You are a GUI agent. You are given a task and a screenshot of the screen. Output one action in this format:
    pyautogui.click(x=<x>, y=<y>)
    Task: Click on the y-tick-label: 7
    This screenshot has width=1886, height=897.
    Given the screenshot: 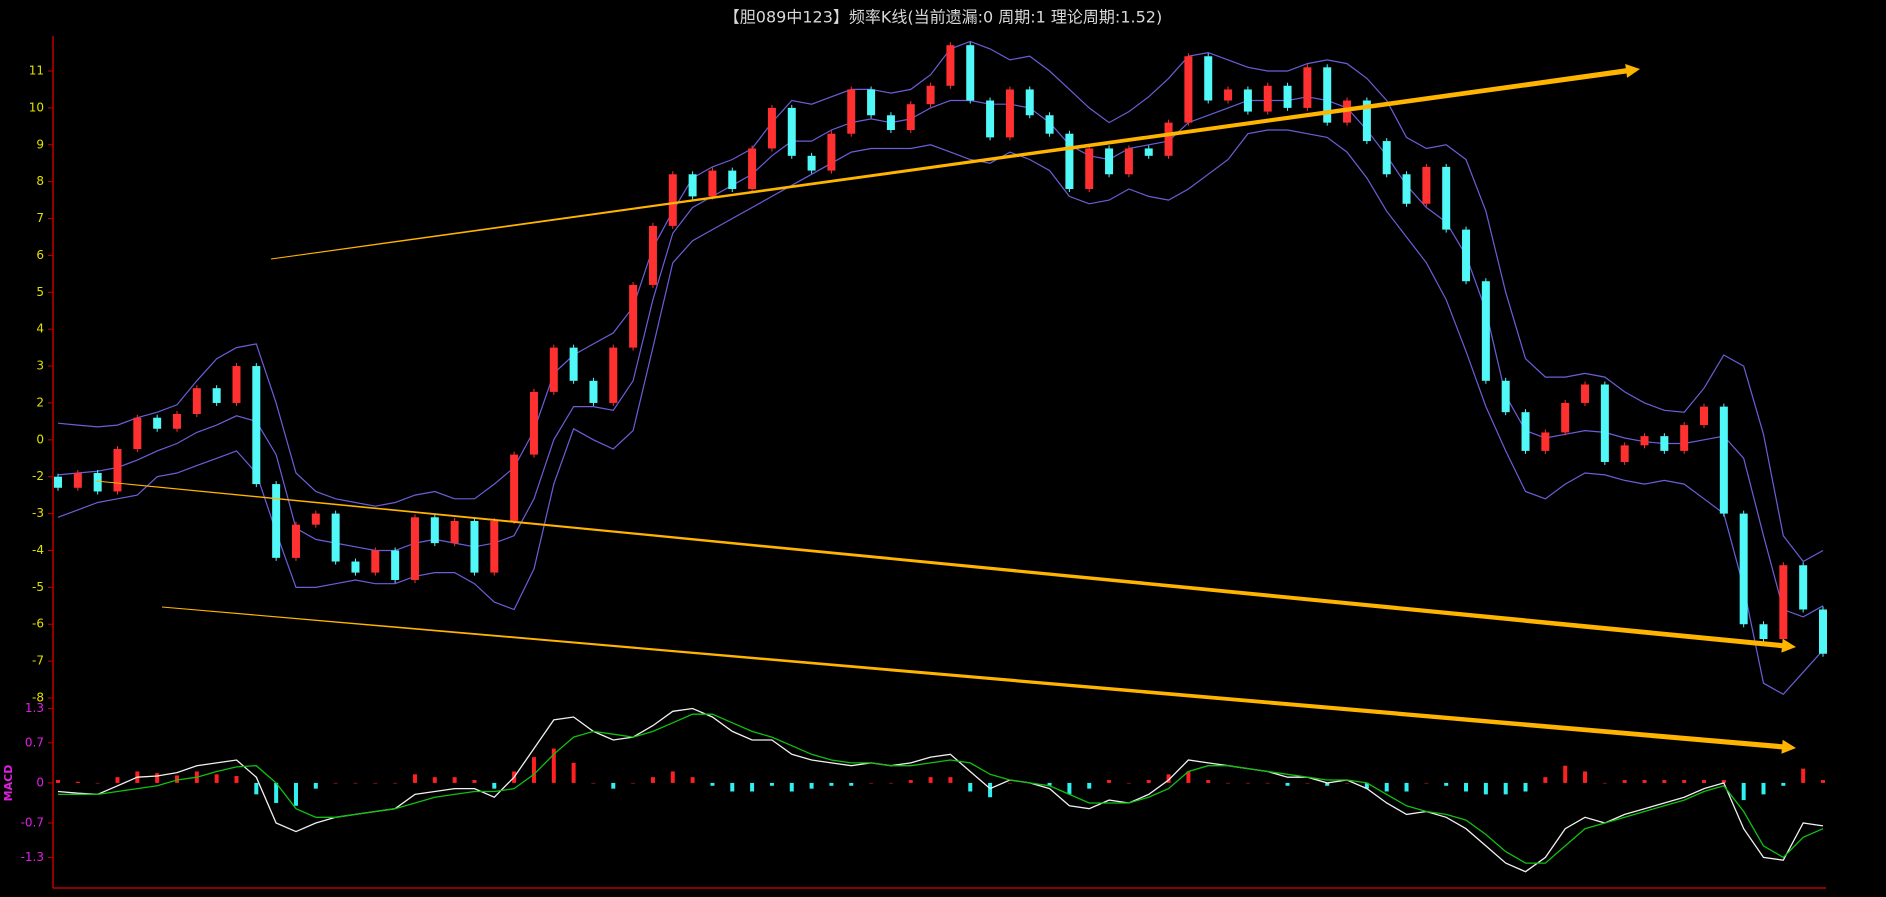 What is the action you would take?
    pyautogui.click(x=40, y=218)
    